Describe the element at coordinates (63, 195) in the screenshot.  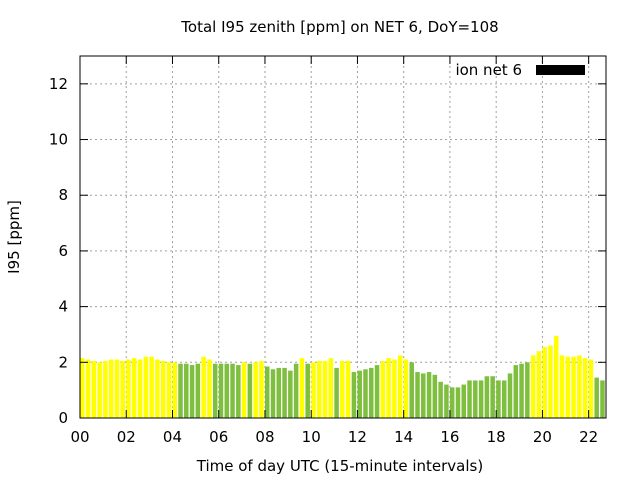
I see `y-tick-label: 8` at that location.